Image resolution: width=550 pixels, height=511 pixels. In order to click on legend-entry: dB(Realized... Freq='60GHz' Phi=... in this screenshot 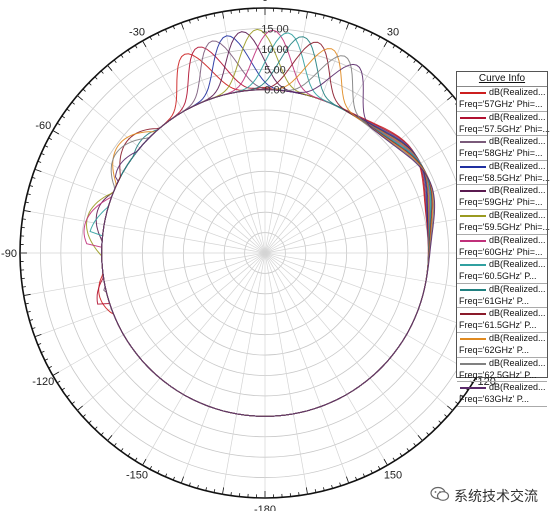, I will do `click(502, 247)`.